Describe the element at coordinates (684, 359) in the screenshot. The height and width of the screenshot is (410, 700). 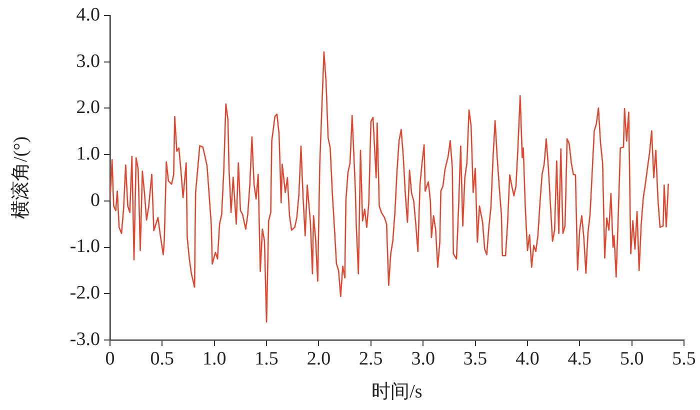
I see `x-tick-label: 5.5` at that location.